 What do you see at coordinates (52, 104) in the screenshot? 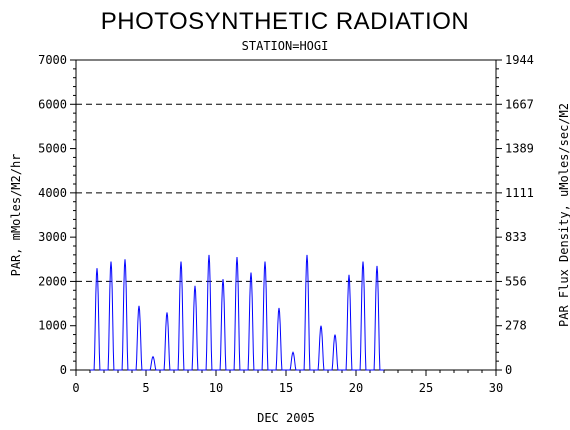
I see `y-tick-label: 6000` at bounding box center [52, 104].